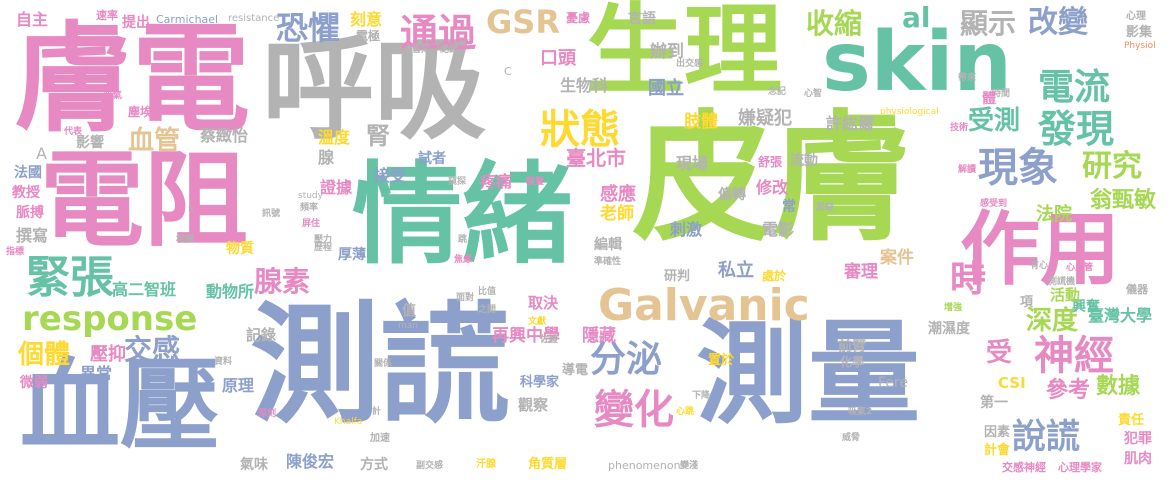  I want to click on word-gsr: GSR, so click(523, 22).